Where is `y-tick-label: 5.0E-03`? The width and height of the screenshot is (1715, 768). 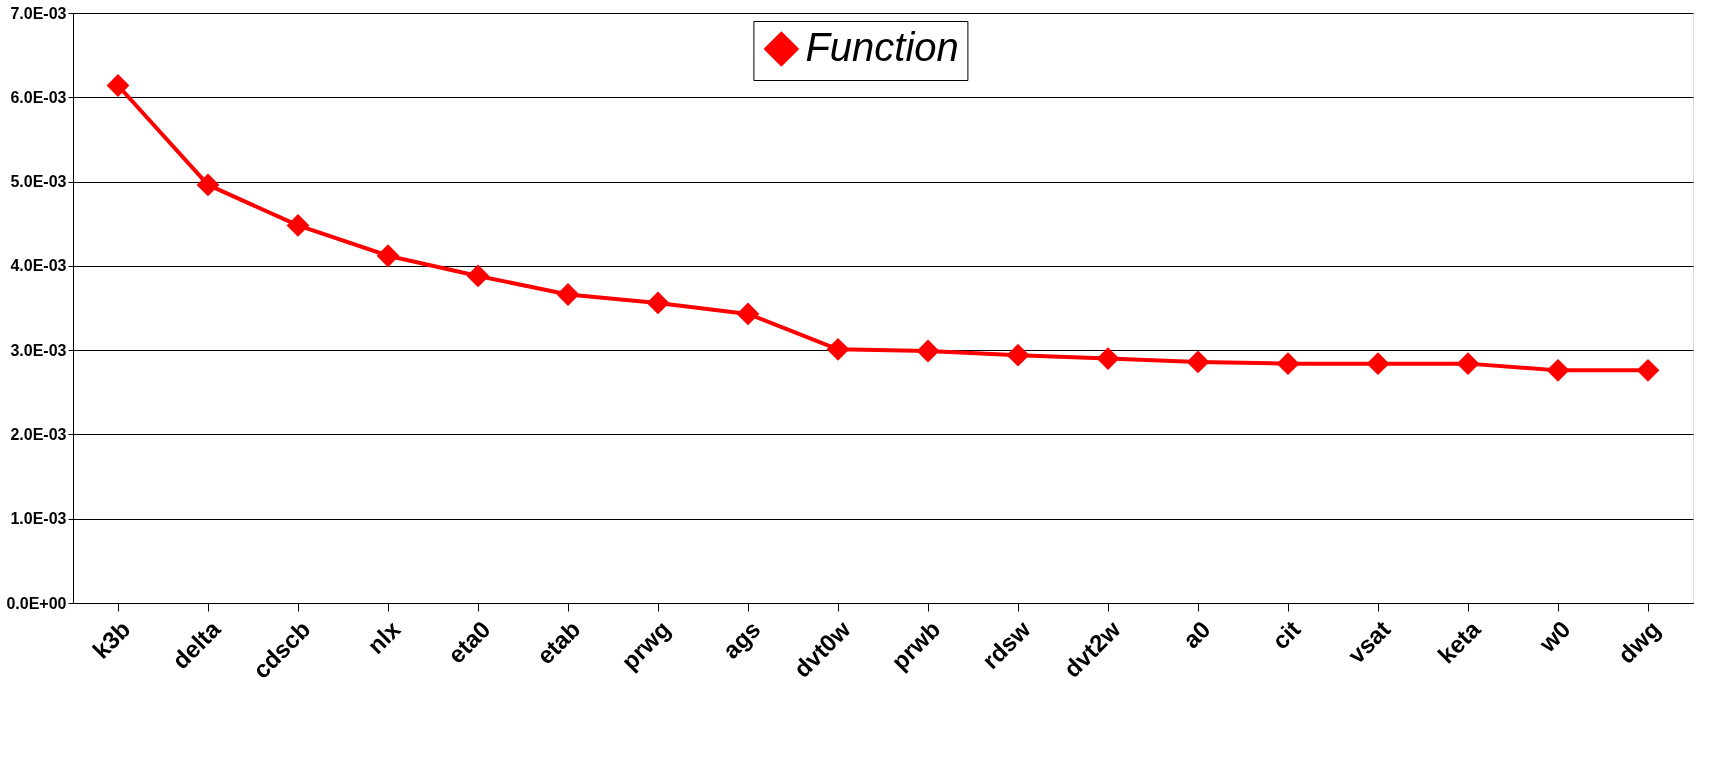 y-tick-label: 5.0E-03 is located at coordinates (38, 182).